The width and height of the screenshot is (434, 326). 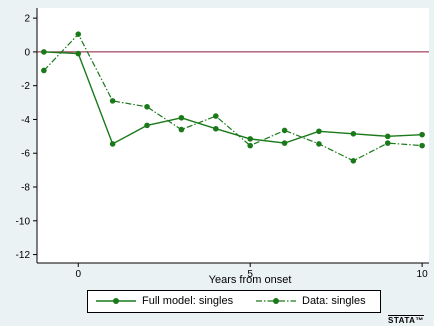 What do you see at coordinates (334, 301) in the screenshot?
I see `legend-label-data: Data: singles` at bounding box center [334, 301].